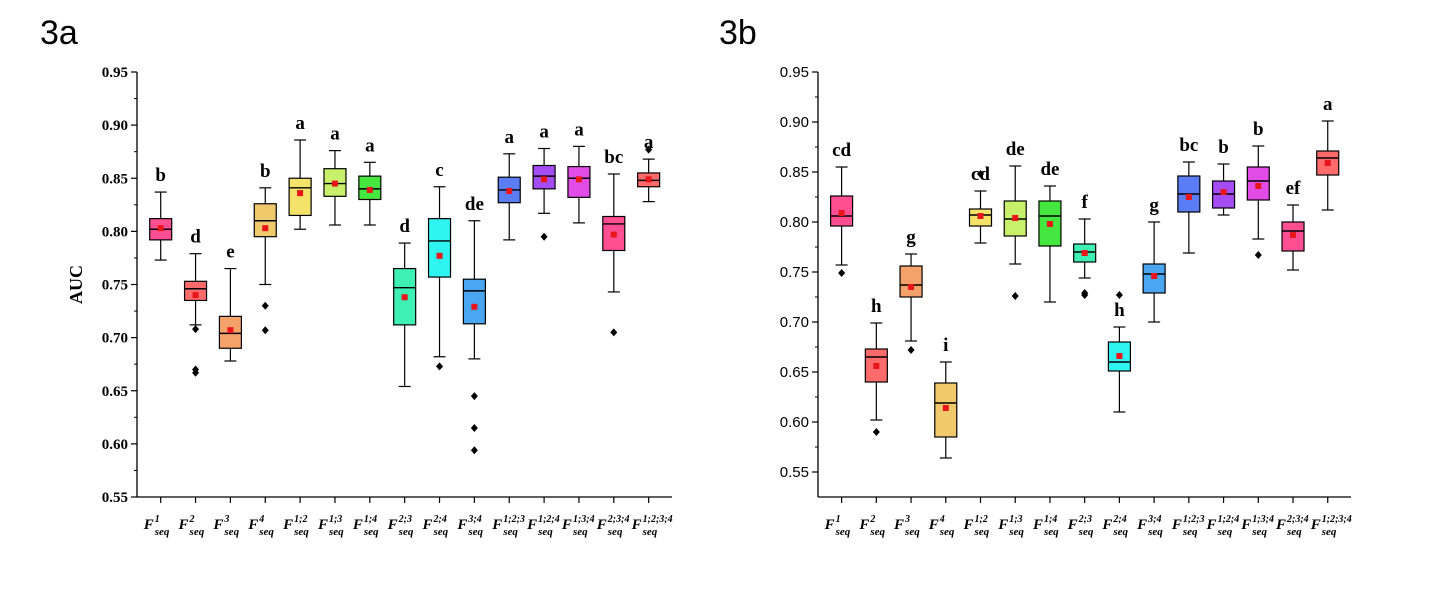 Image resolution: width=1450 pixels, height=595 pixels. I want to click on significance-letter: c, so click(439, 170).